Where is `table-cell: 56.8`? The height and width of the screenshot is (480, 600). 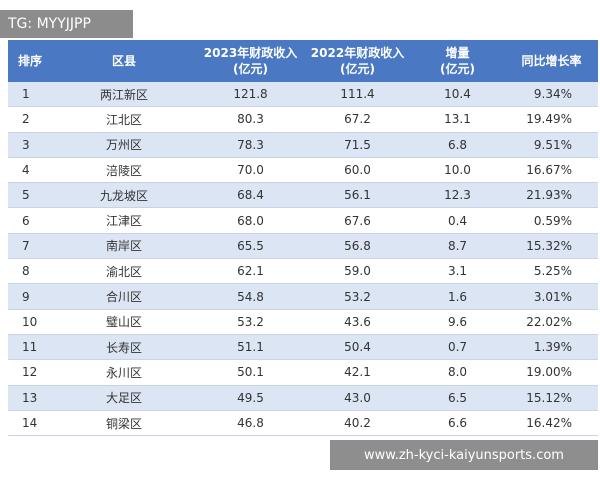
table-cell: 56.8 is located at coordinates (357, 246).